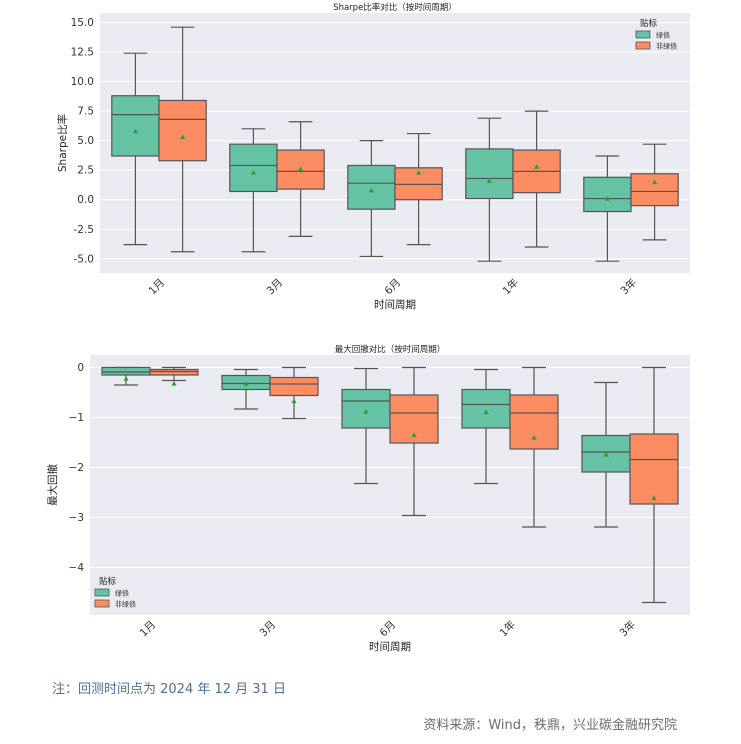  Describe the element at coordinates (390, 349) in the screenshot. I see `chart-title: 最大回撤对比（按时间周期）` at that location.